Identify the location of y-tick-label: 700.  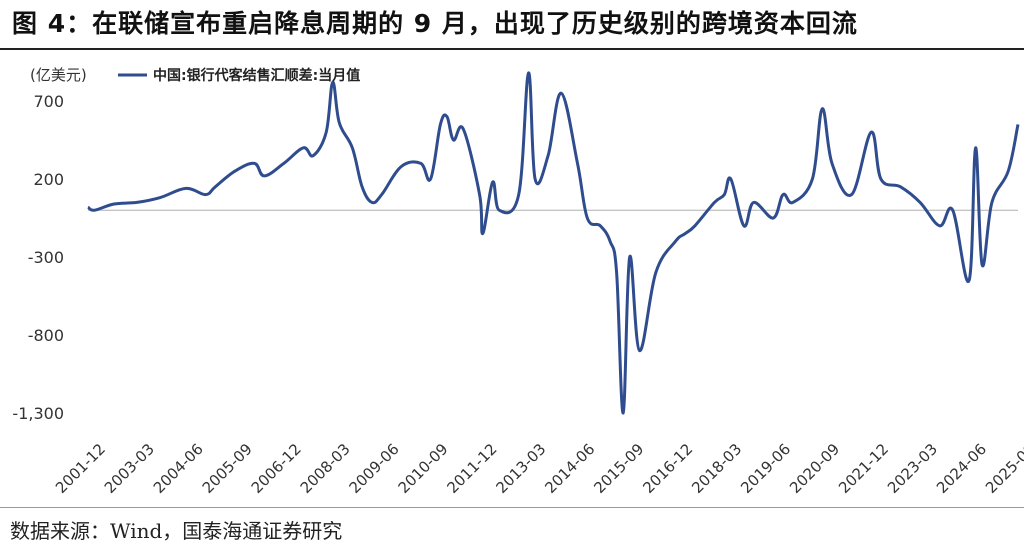
(48, 101).